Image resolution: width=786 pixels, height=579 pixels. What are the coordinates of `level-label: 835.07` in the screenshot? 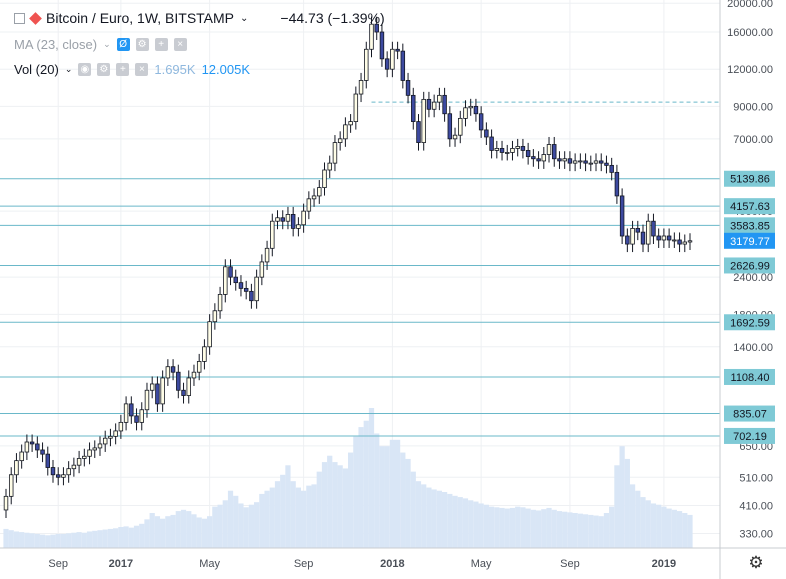 It's located at (750, 415).